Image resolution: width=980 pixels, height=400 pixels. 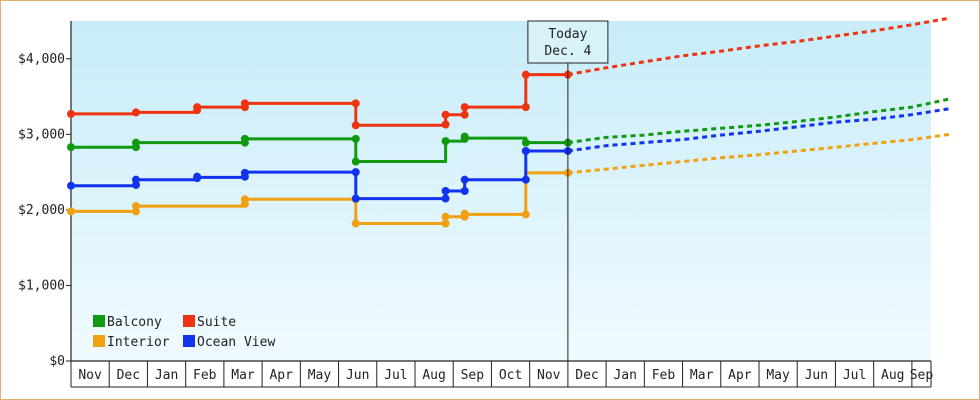 What do you see at coordinates (567, 51) in the screenshot?
I see `today-date: Dec. 4` at bounding box center [567, 51].